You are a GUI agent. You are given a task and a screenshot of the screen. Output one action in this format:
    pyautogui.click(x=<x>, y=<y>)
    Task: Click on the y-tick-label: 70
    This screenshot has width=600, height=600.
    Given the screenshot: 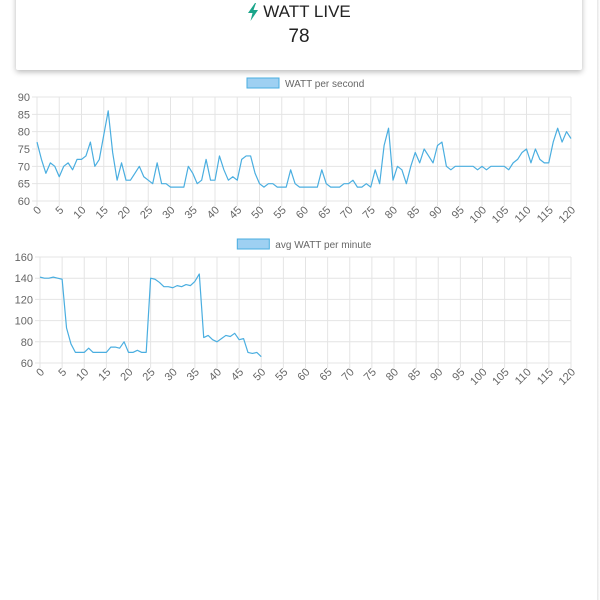 What is the action you would take?
    pyautogui.click(x=24, y=167)
    